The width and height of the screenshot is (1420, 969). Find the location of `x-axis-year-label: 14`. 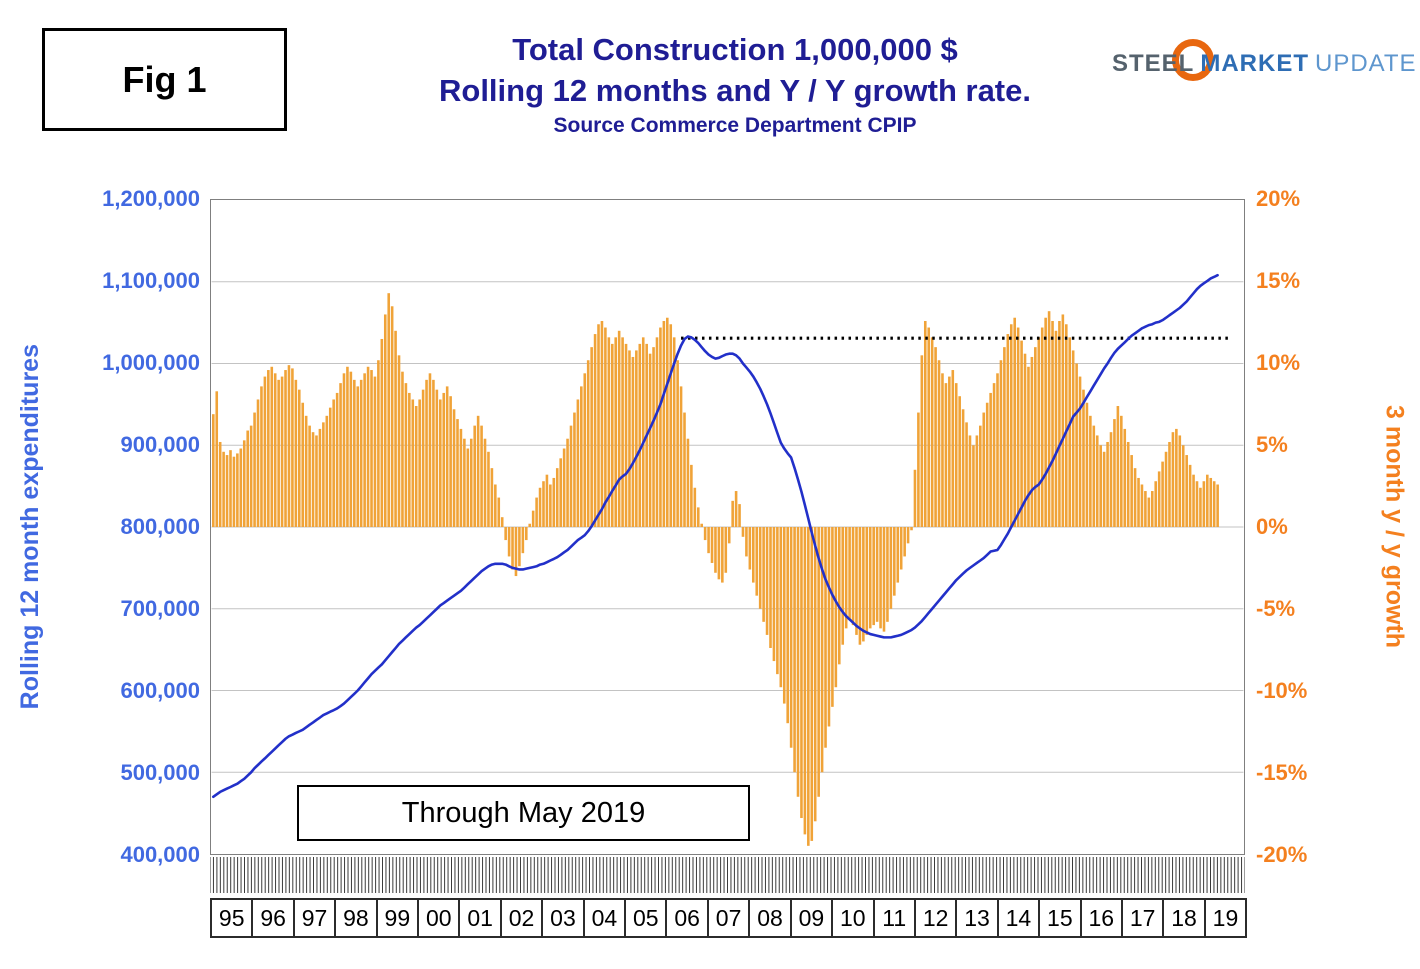

x-axis-year-label: 14 is located at coordinates (1017, 918).